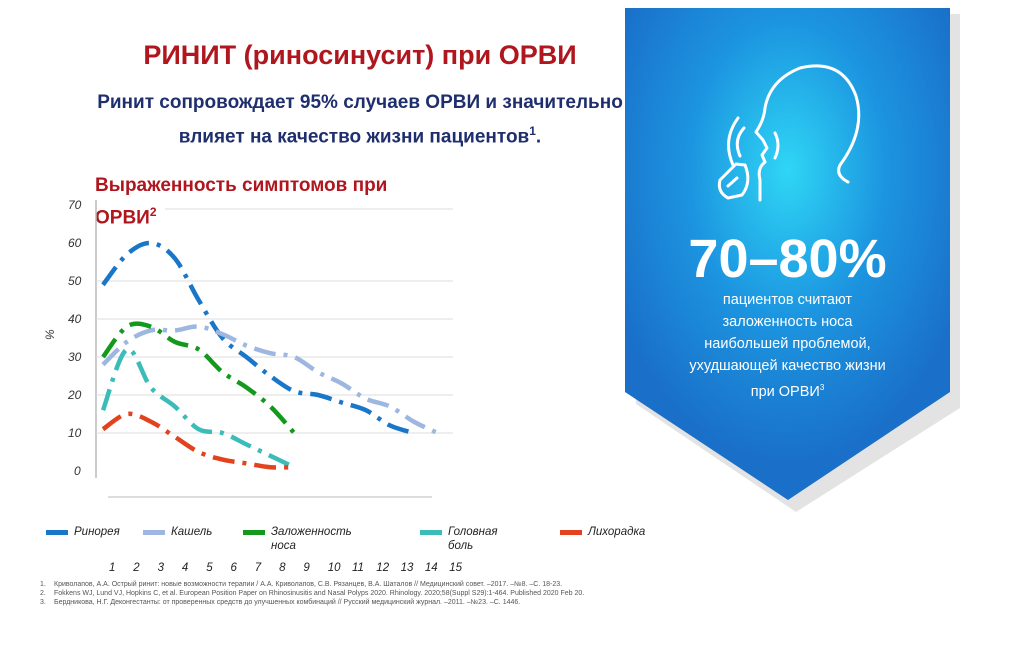 The width and height of the screenshot is (1024, 649). Describe the element at coordinates (787, 300) in the screenshot. I see `callout-line: пациентов считают` at that location.